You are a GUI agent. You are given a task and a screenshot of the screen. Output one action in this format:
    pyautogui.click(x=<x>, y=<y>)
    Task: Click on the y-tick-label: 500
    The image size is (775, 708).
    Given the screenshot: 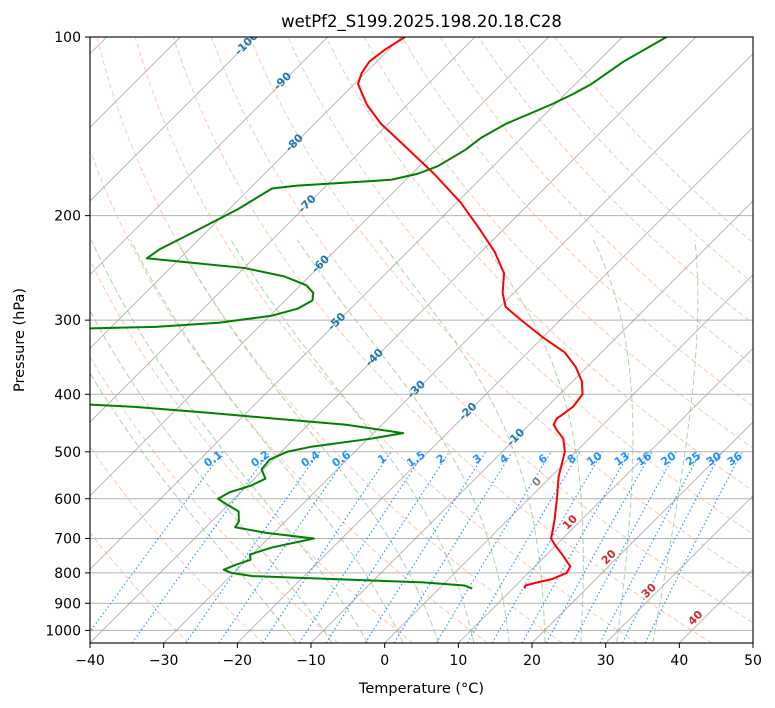 What is the action you would take?
    pyautogui.click(x=67, y=453)
    